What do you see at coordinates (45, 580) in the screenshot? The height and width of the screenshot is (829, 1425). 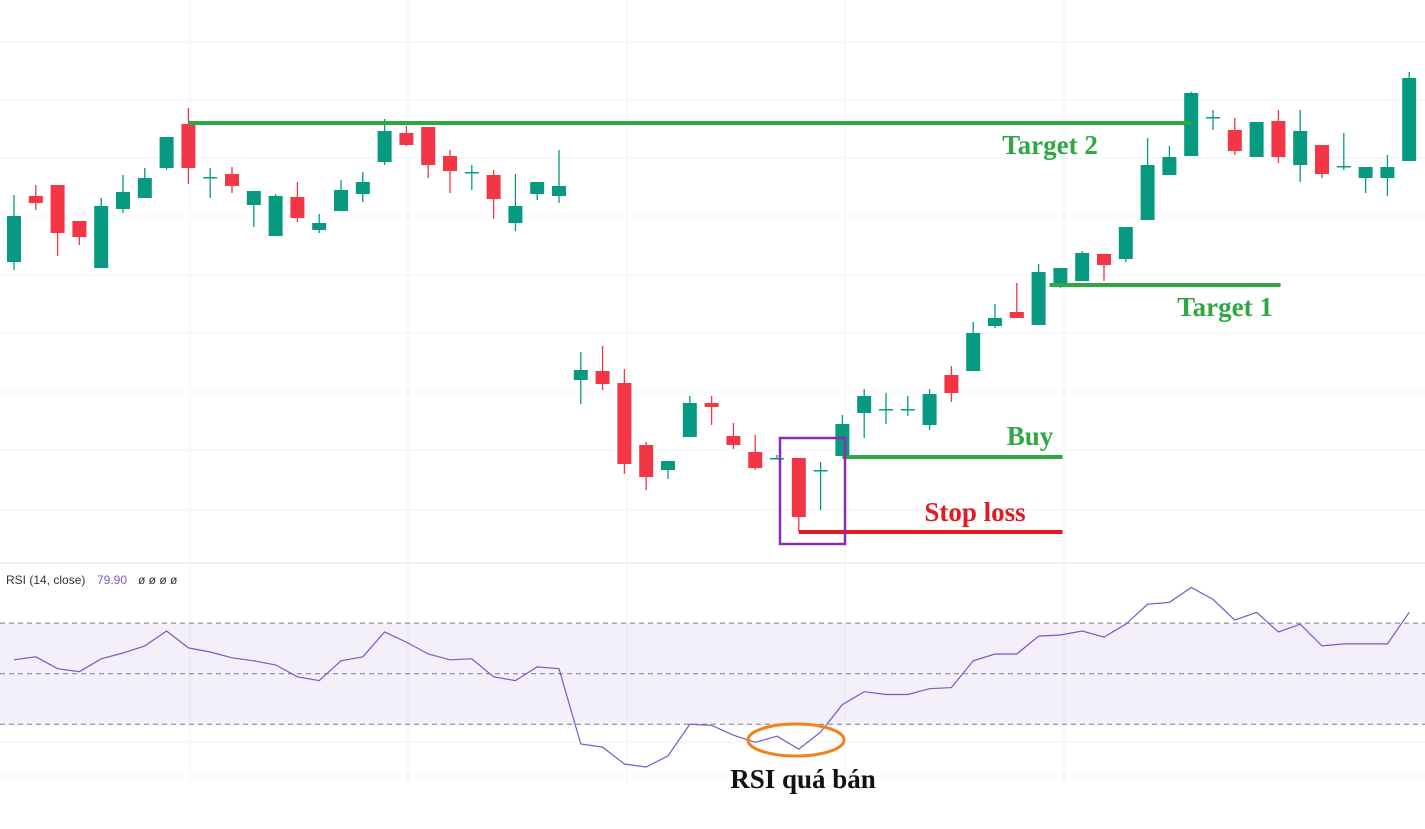 I see `rsi-title: RSI (14, close)` at bounding box center [45, 580].